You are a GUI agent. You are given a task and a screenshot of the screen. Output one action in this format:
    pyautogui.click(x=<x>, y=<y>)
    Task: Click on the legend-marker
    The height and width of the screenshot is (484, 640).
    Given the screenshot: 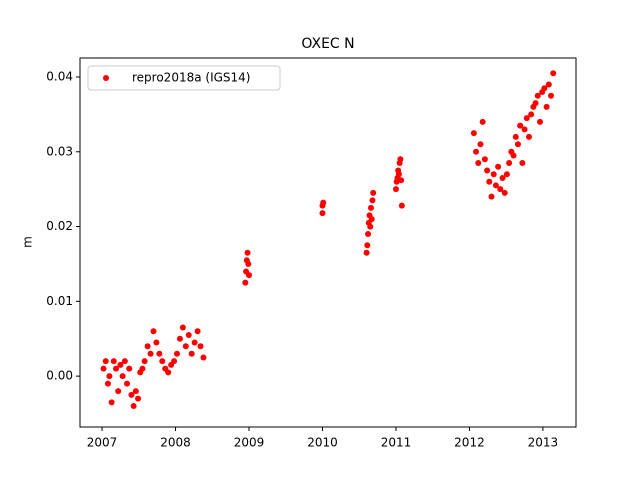 What is the action you would take?
    pyautogui.click(x=106, y=78)
    